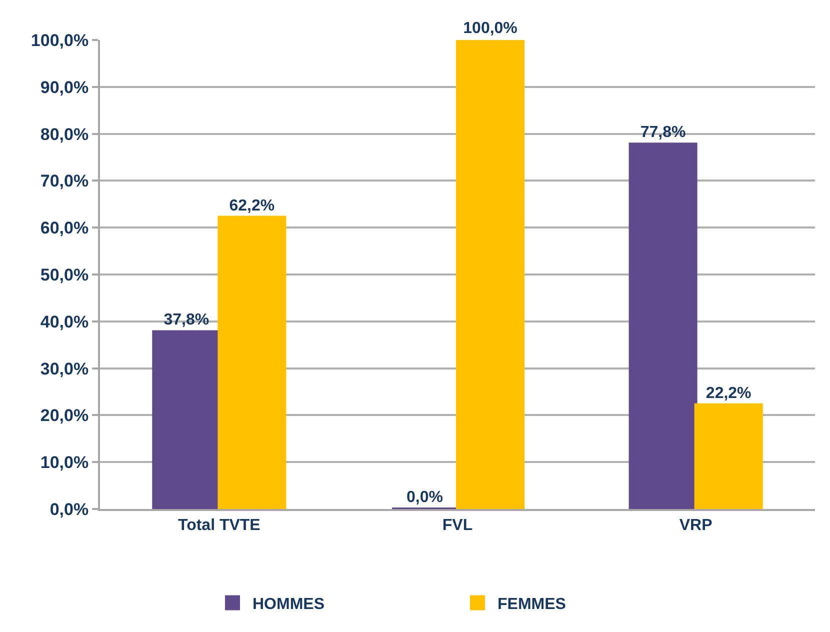  What do you see at coordinates (64, 416) in the screenshot?
I see `y-tick-label: 20,0%` at bounding box center [64, 416].